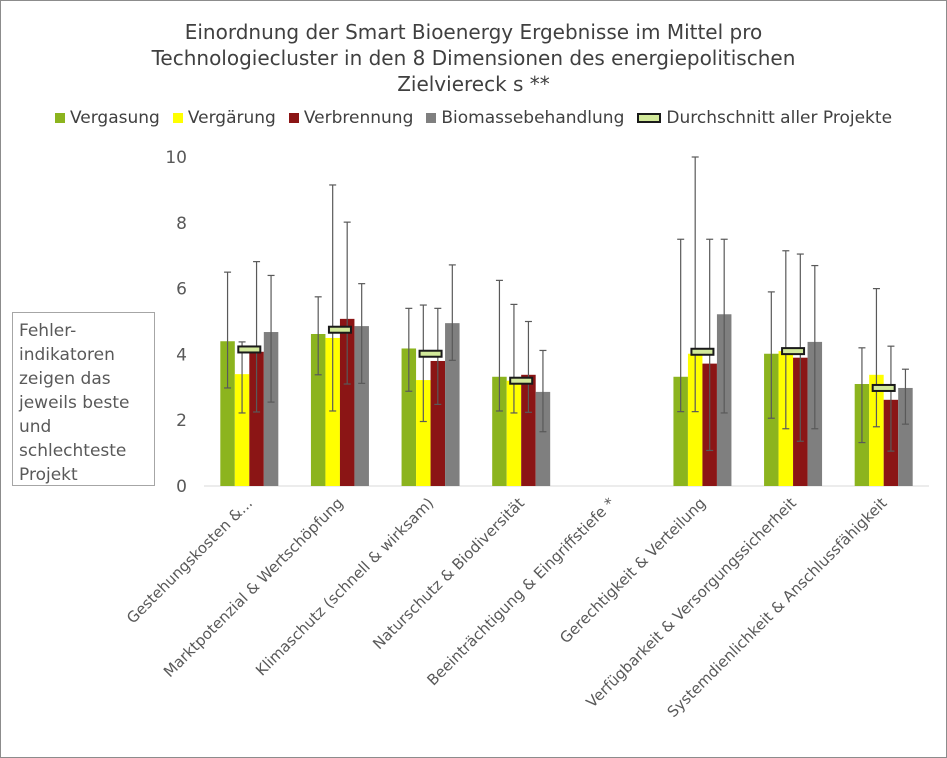 This screenshot has width=947, height=758. Describe the element at coordinates (73, 451) in the screenshot. I see `note-line: schlechteste` at that location.